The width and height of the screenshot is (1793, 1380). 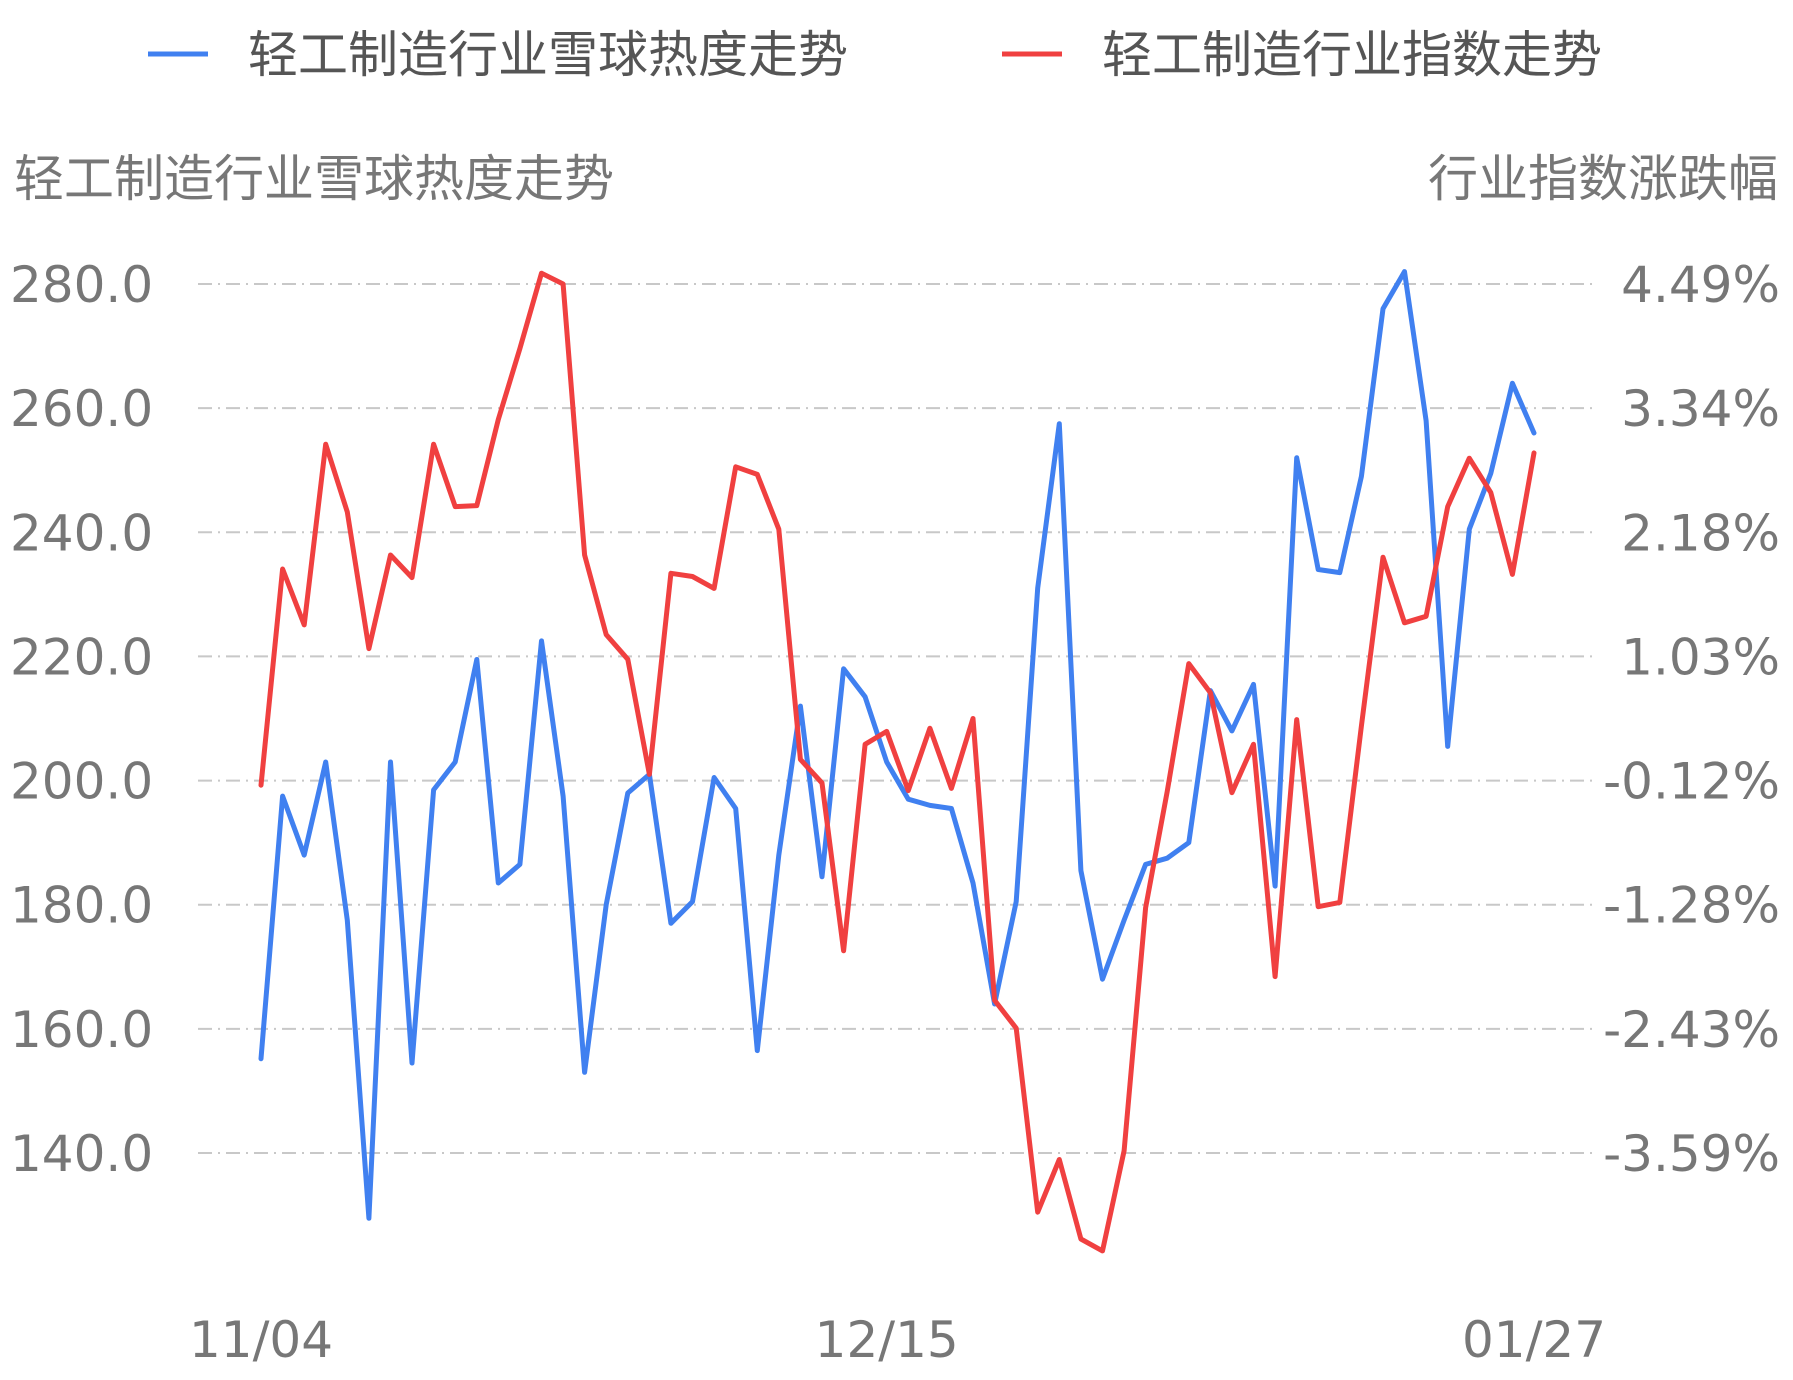 I want to click on x-tick-label: 12/15, so click(x=887, y=1340).